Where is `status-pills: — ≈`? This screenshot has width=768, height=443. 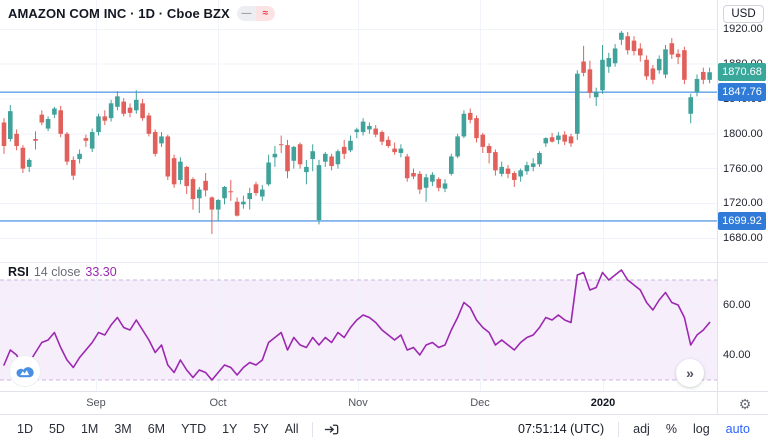 status-pills: — ≈ is located at coordinates (255, 13).